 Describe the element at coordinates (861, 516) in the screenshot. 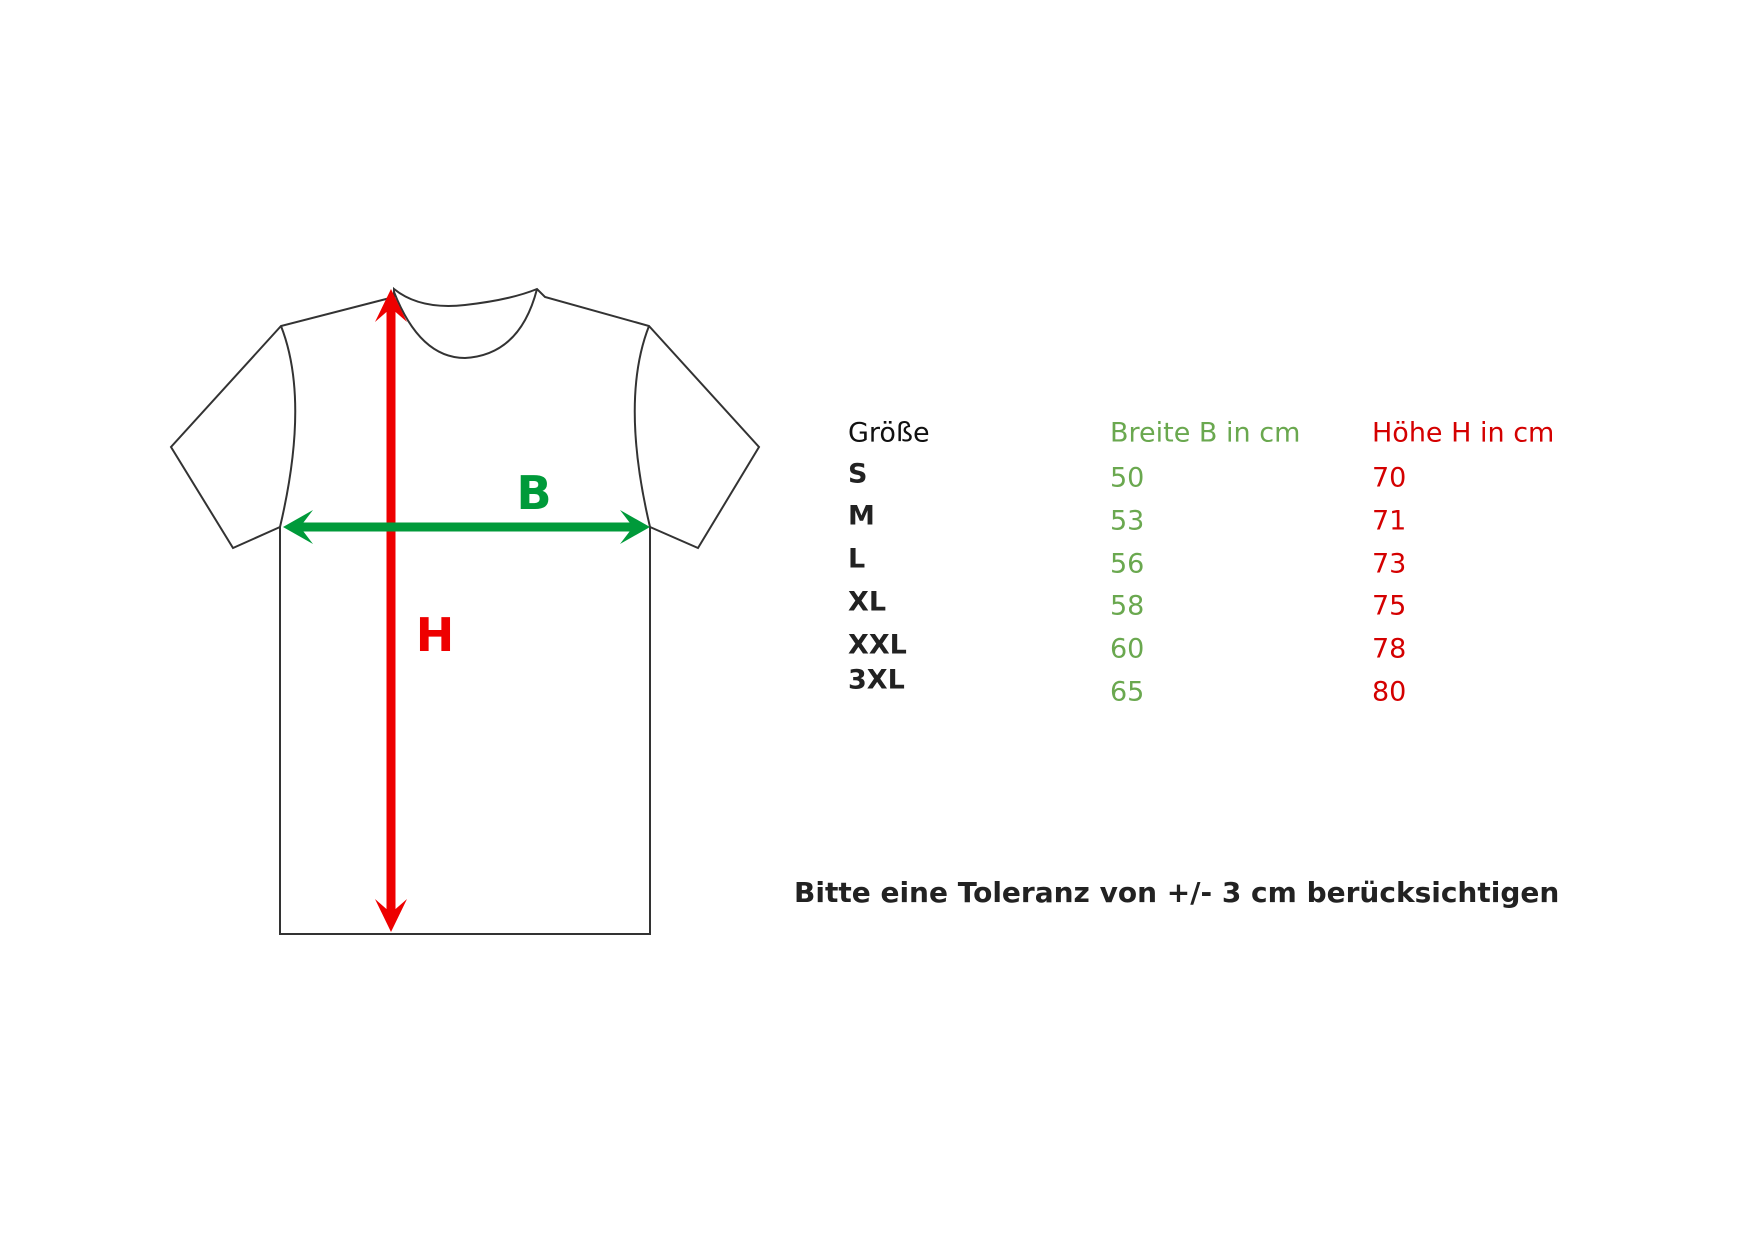

I see `row-size: M` at that location.